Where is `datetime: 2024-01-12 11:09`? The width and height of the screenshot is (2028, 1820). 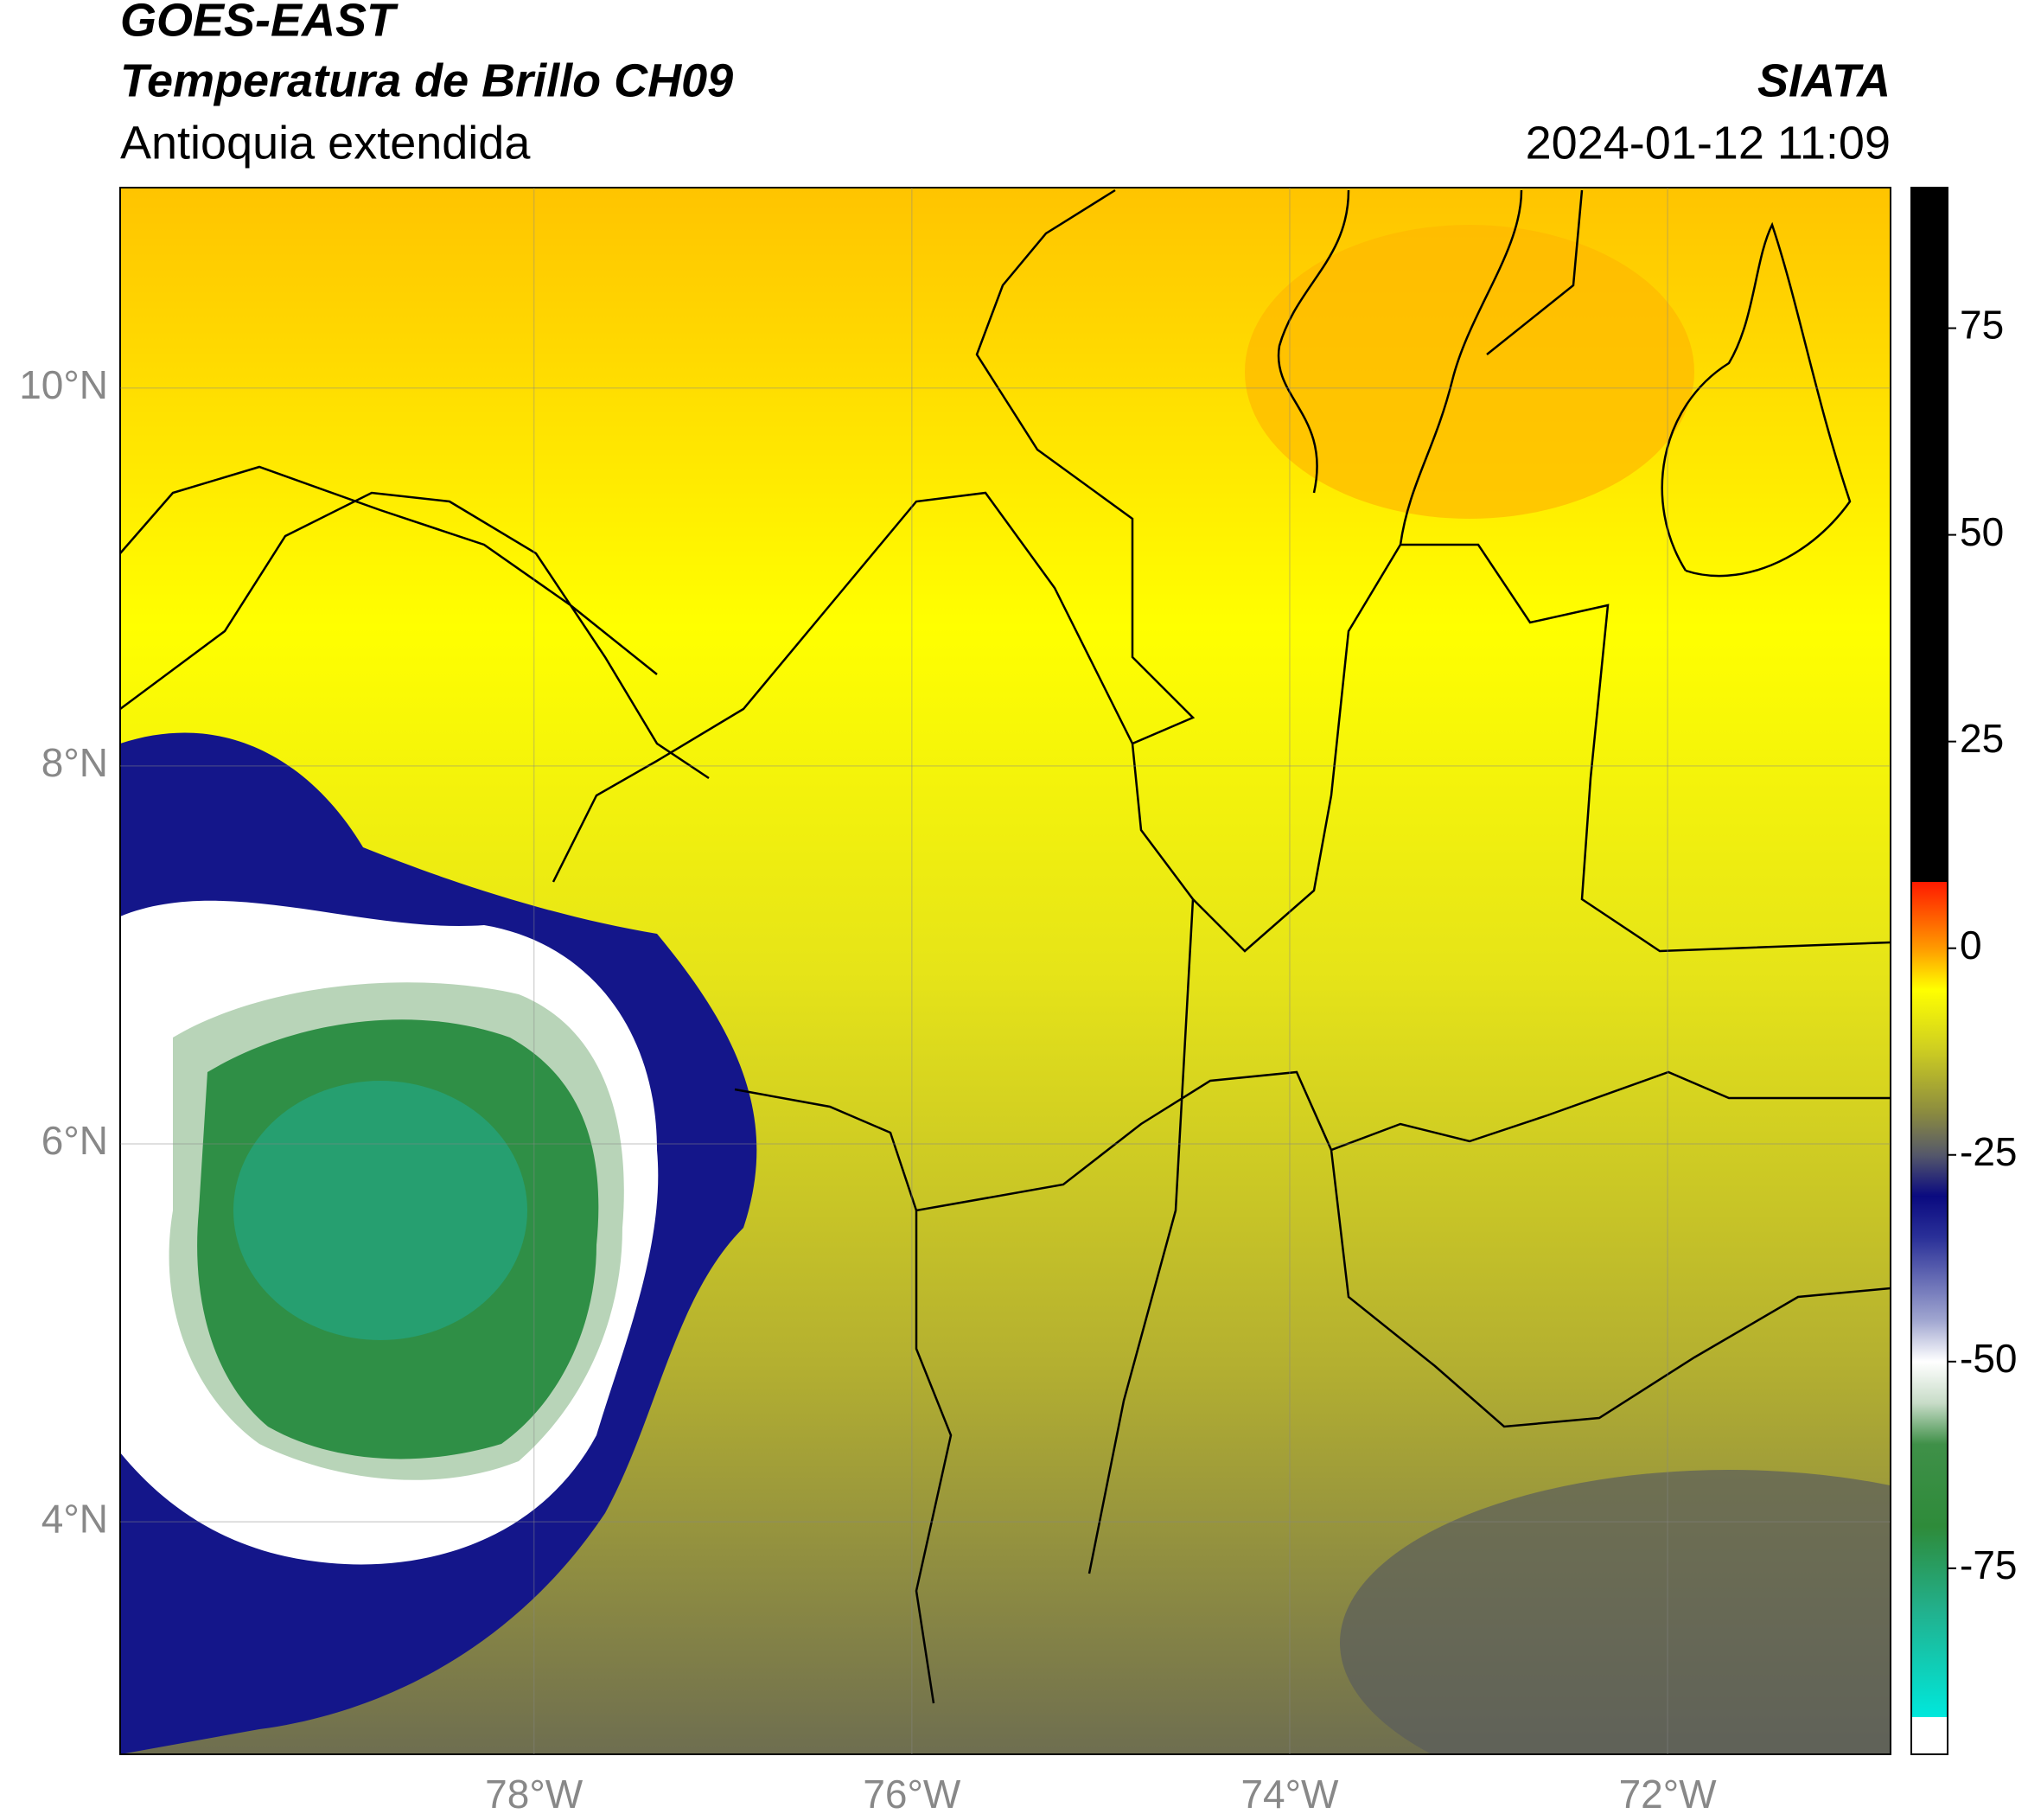
datetime: 2024-01-12 11:09 is located at coordinates (1708, 143).